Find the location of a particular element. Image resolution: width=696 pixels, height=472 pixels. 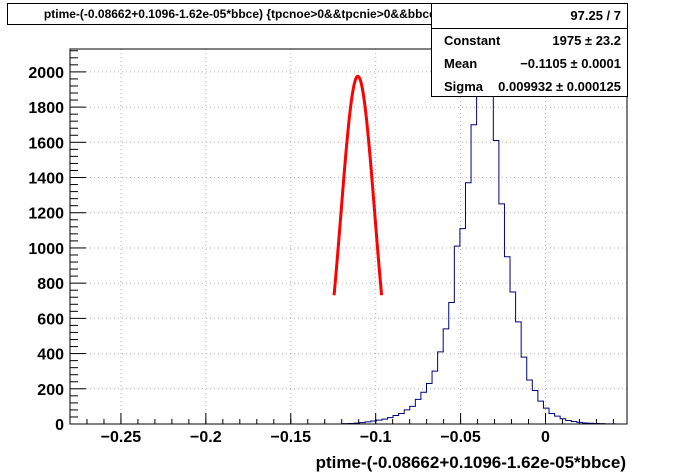

y-tick-label: 1200 is located at coordinates (46, 214).